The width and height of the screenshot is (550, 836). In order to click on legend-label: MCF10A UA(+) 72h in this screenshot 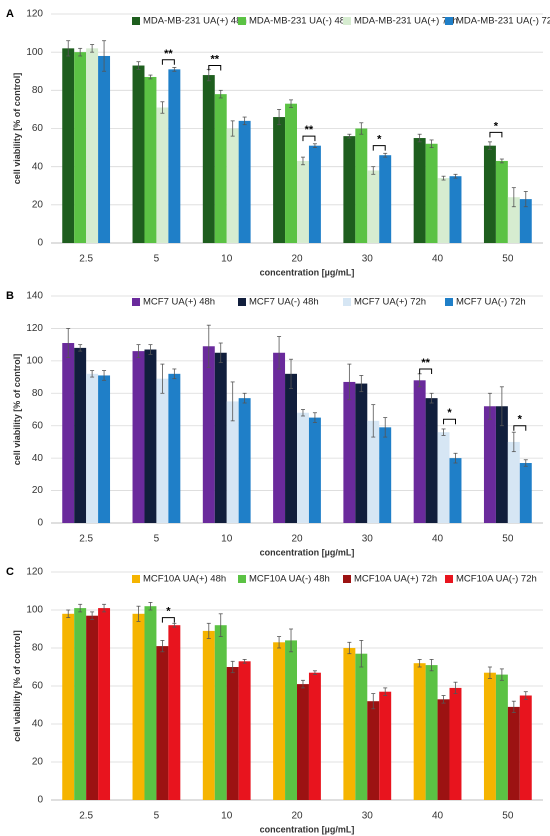, I will do `click(395, 579)`.